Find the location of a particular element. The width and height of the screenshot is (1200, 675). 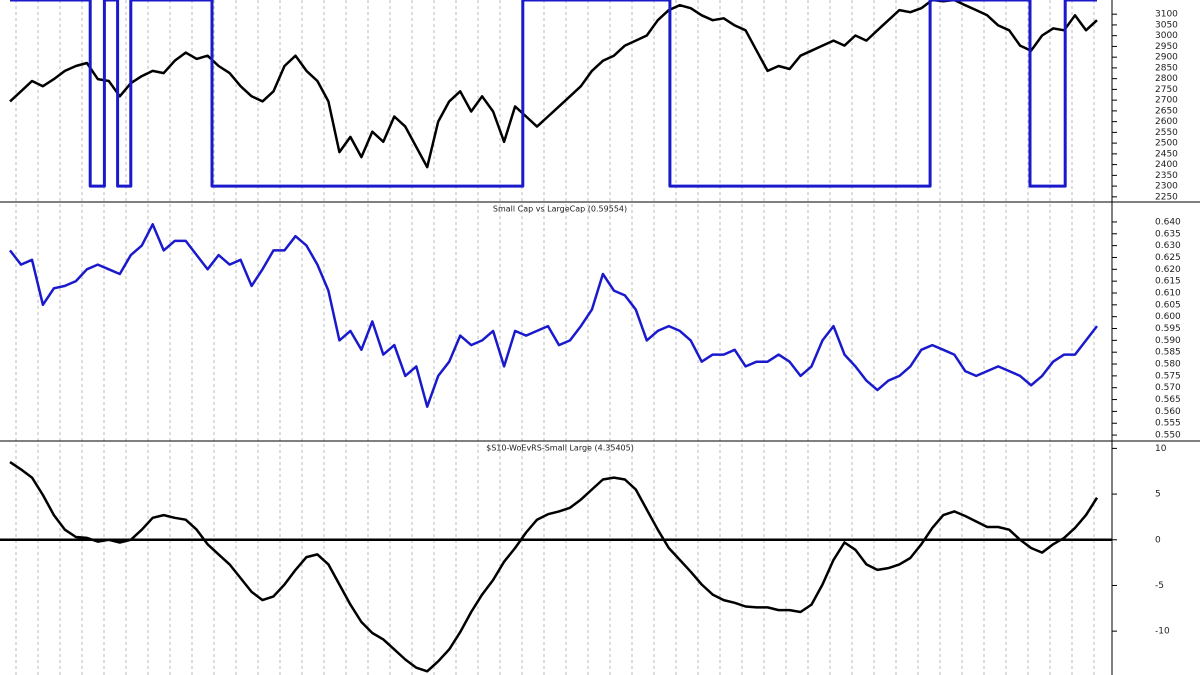

y-tick-label: 2850 is located at coordinates (1166, 68).